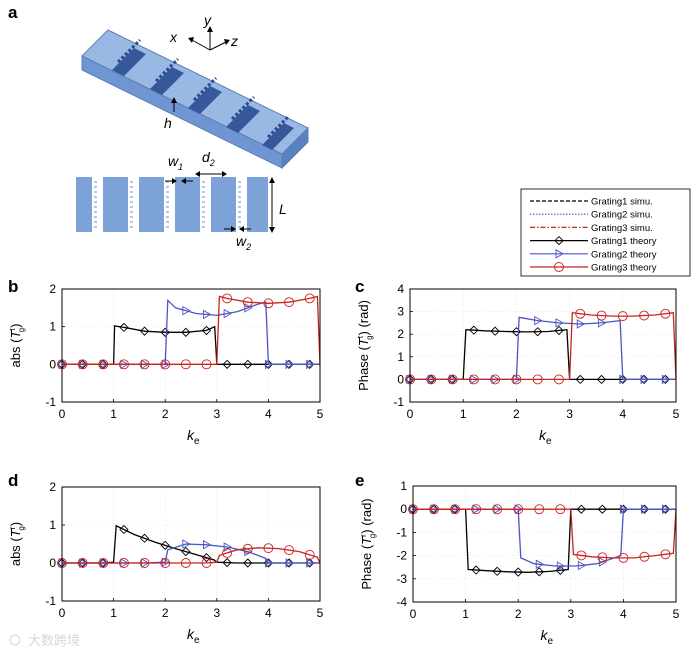  What do you see at coordinates (320, 613) in the screenshot?
I see `x-tick-label: 5` at bounding box center [320, 613].